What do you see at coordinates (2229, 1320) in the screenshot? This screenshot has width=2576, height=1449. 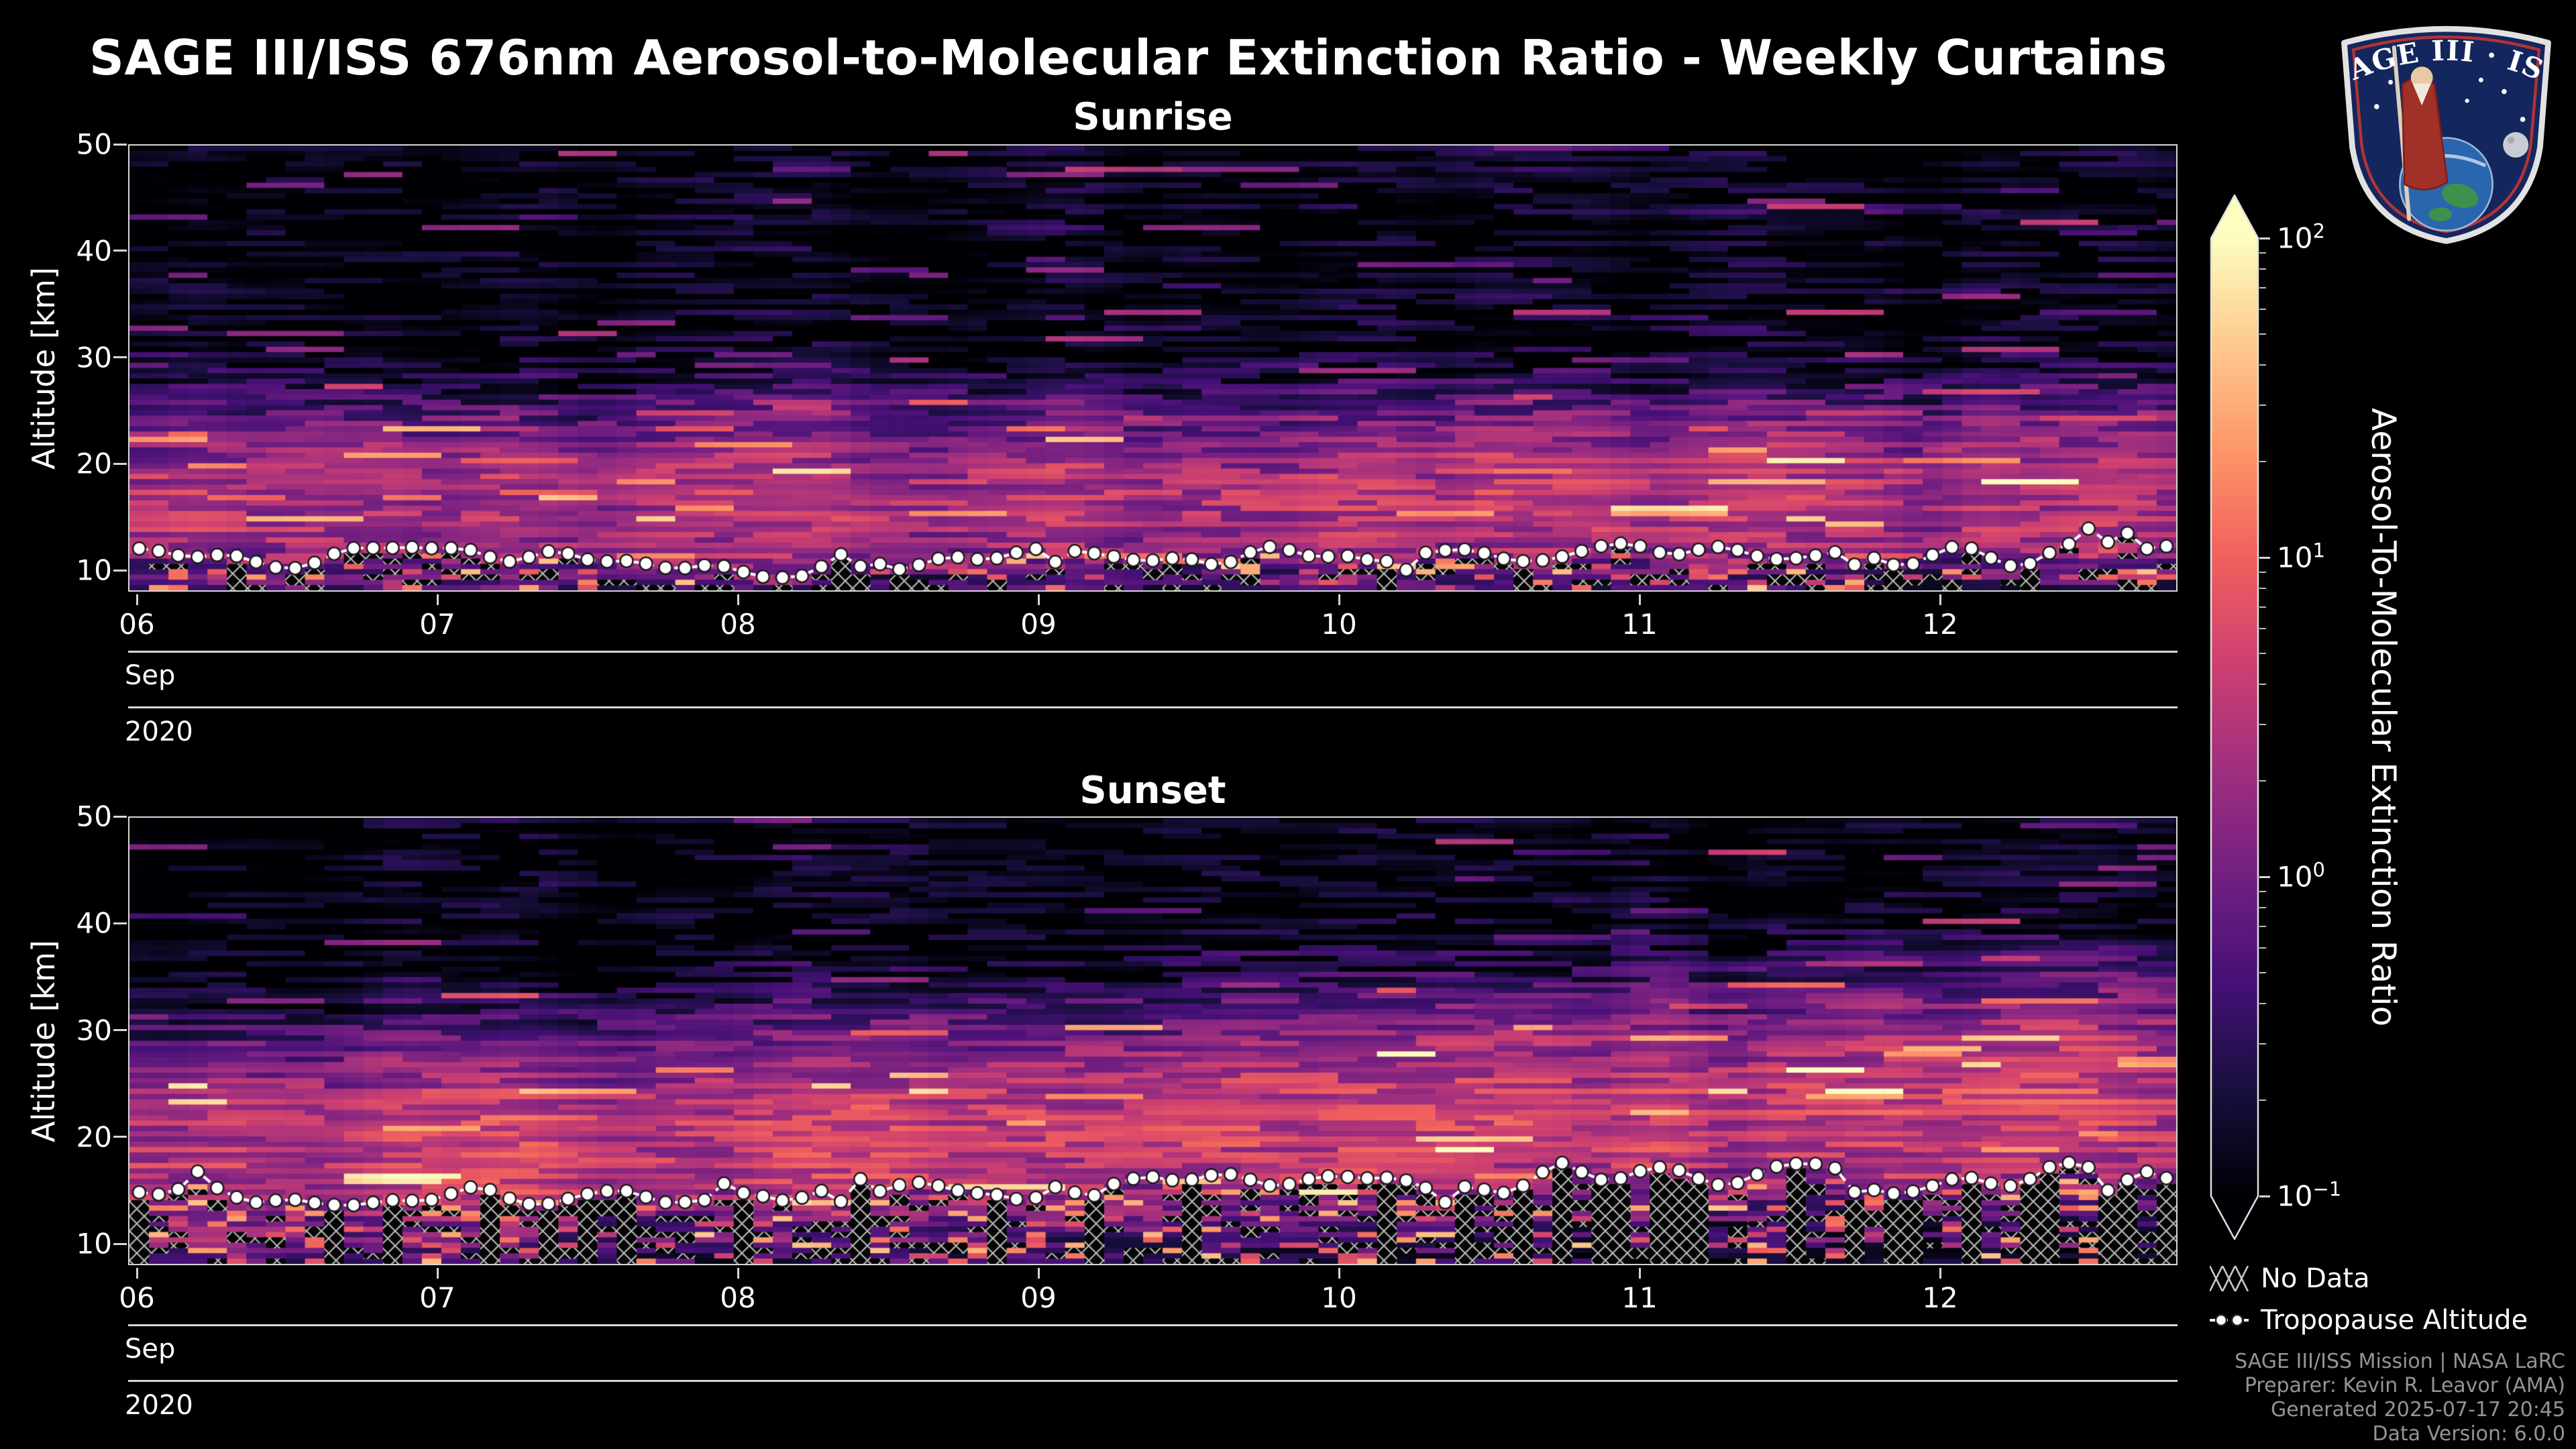 I see `tropopause-marker-icon` at bounding box center [2229, 1320].